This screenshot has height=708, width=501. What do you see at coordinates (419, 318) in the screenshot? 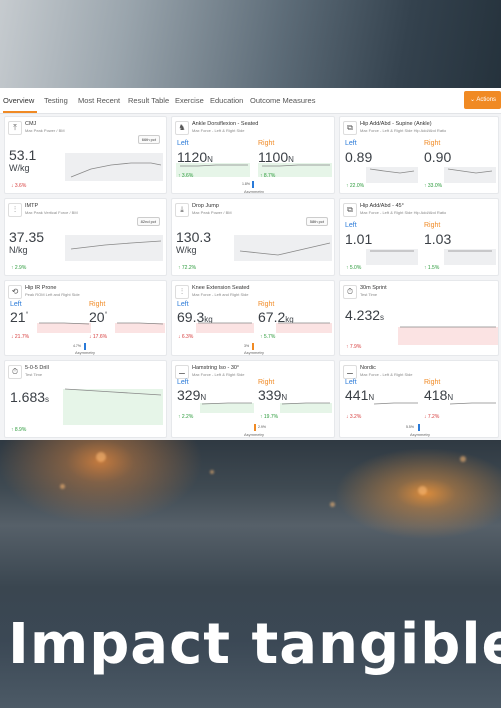
I see `card-30m-sprint: ⏱ 30m Sprint Test Time 4.232s ↑ 7.9%` at bounding box center [419, 318].